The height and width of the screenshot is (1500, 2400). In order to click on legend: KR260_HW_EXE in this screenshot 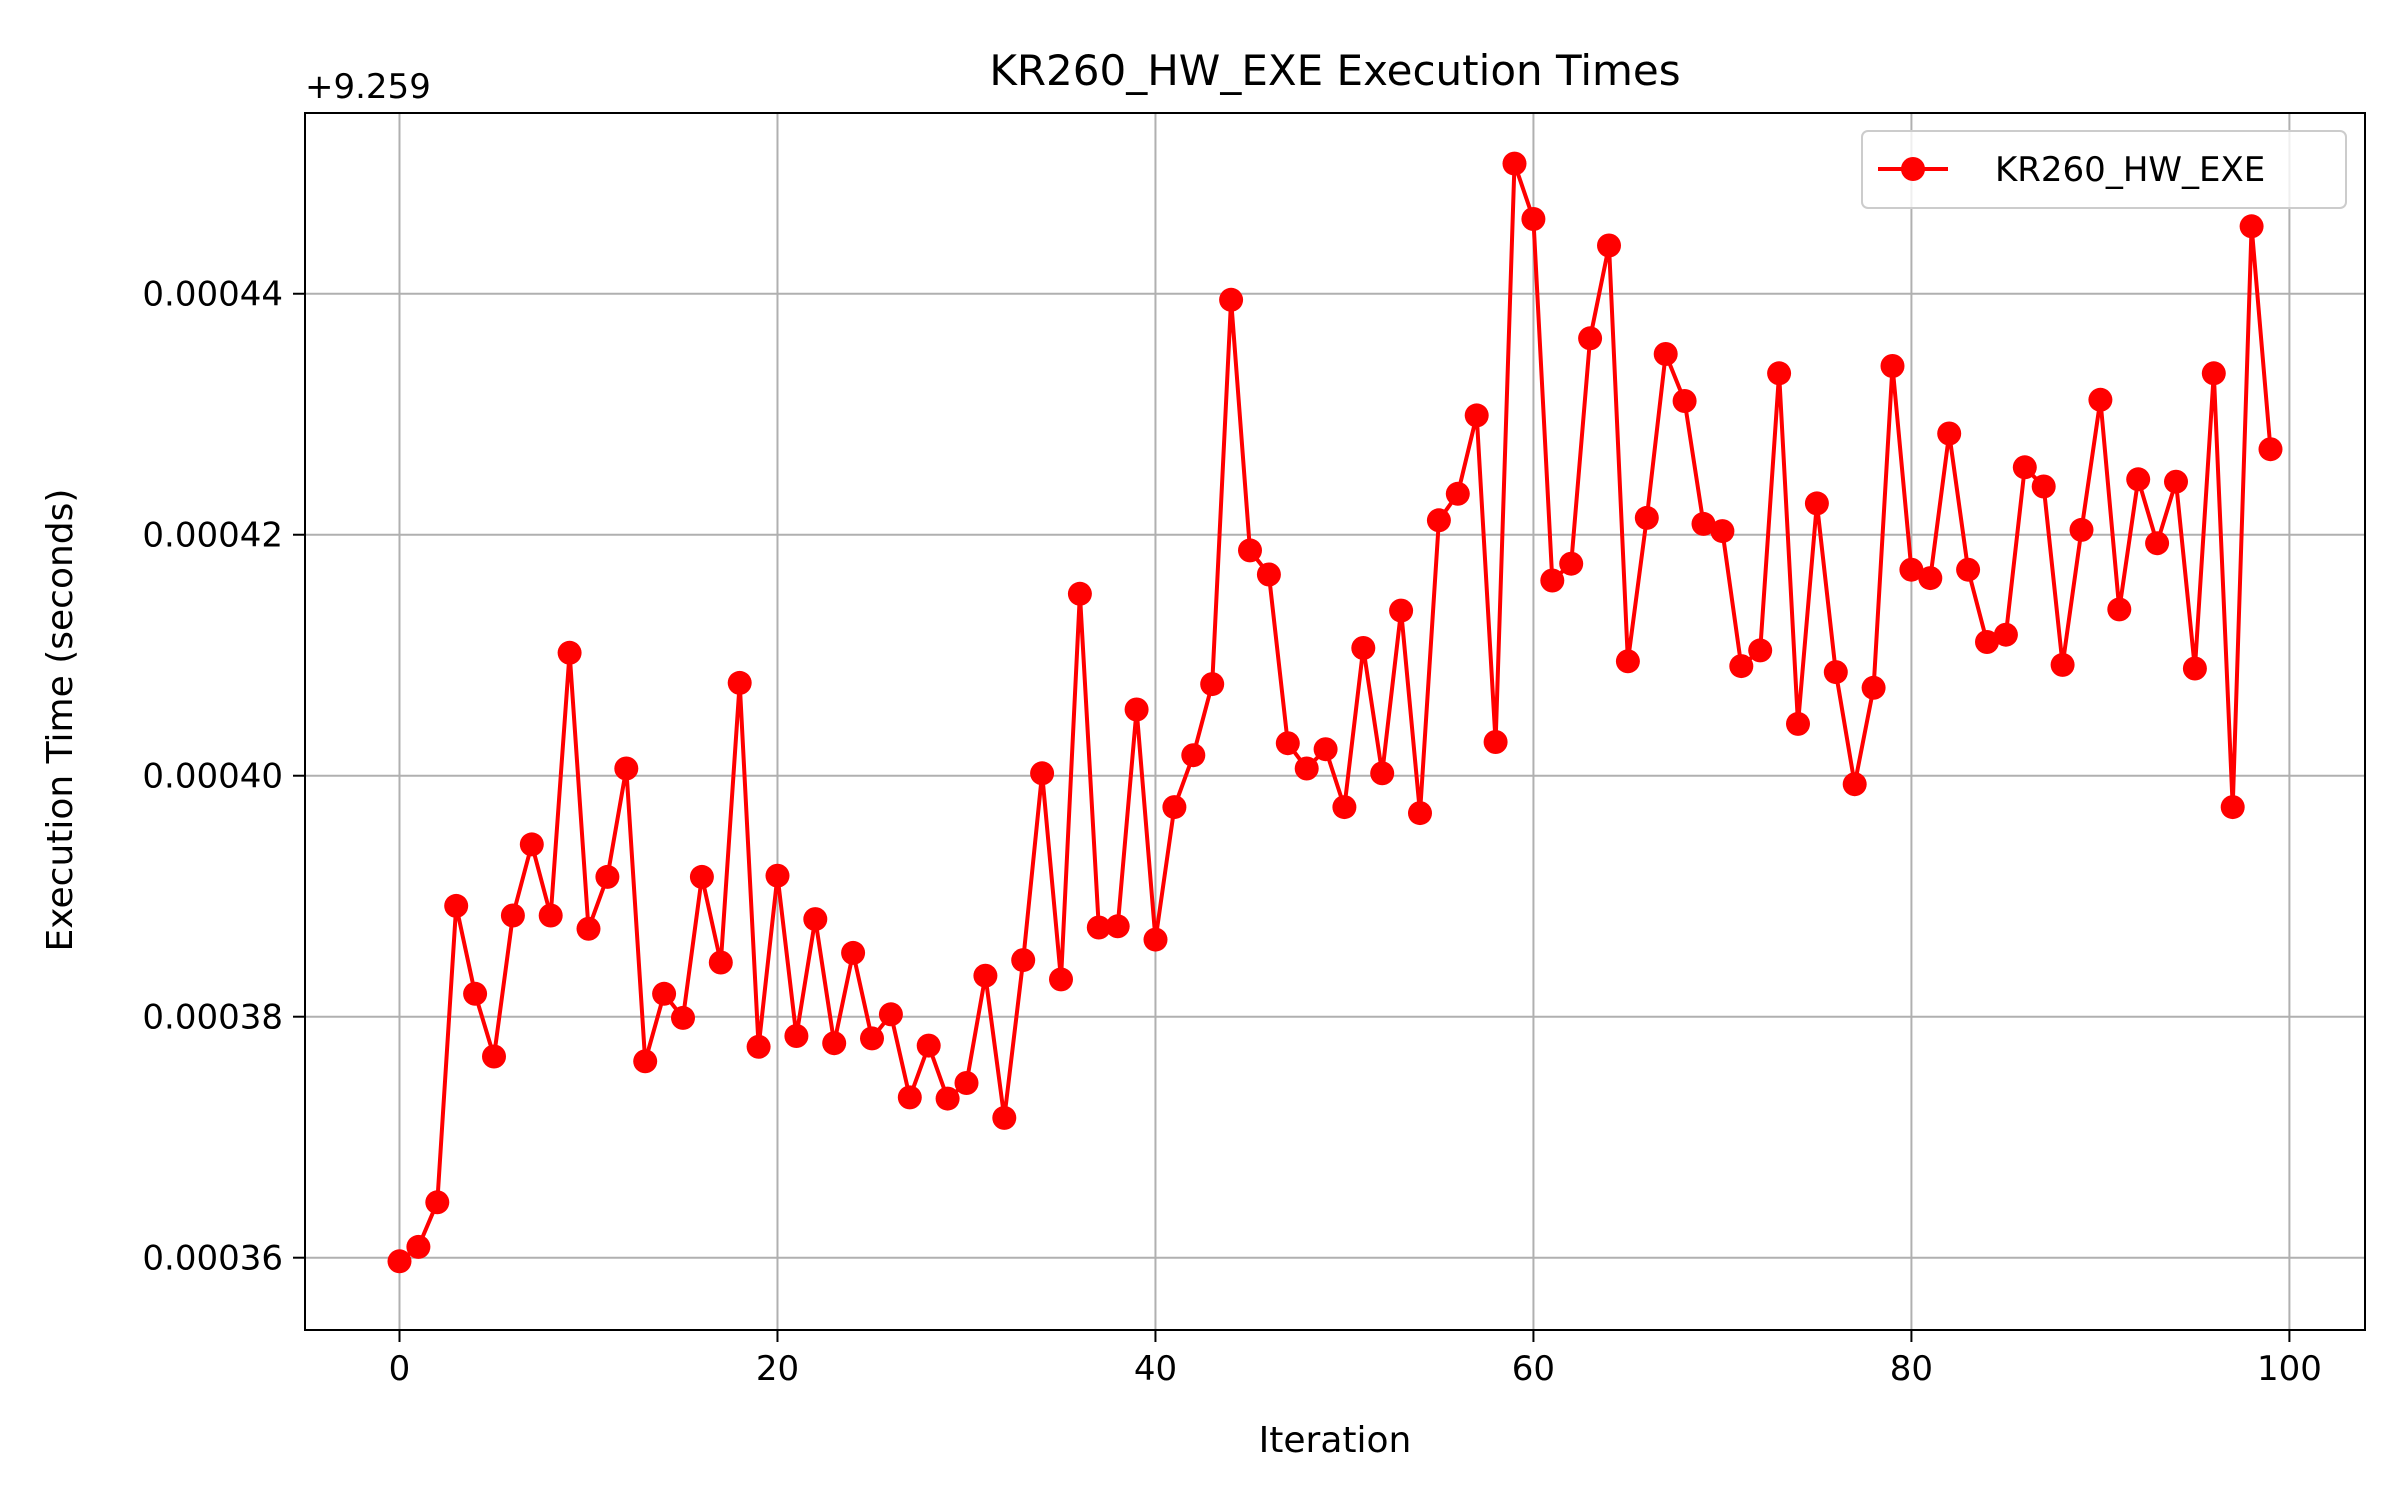, I will do `click(2104, 169)`.